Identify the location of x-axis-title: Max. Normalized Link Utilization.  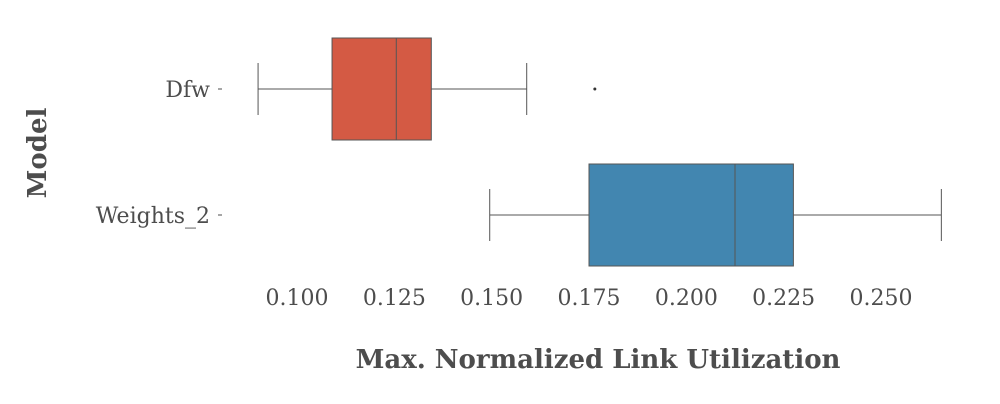
(598, 360).